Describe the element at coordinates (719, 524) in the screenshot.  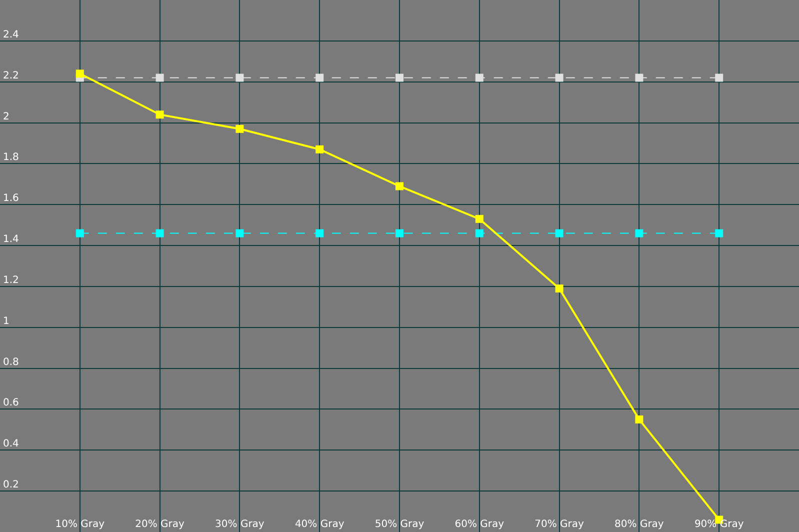
I see `x-tick-label: 90% Gray` at that location.